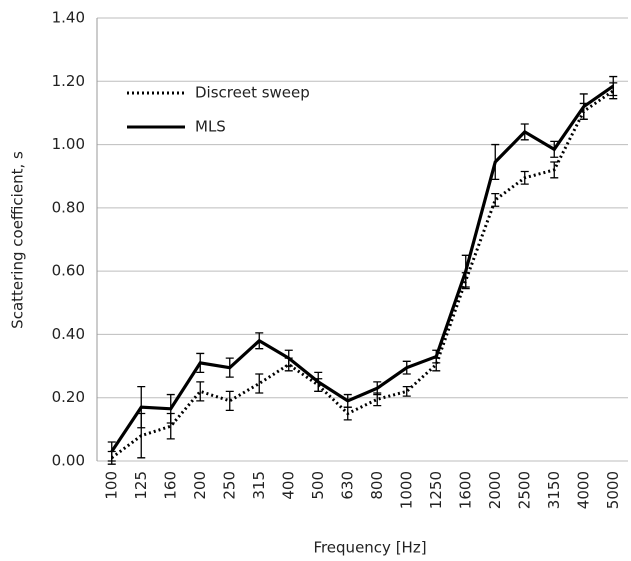 Image resolution: width=631 pixels, height=561 pixels. I want to click on x-tick-label: 125, so click(141, 485).